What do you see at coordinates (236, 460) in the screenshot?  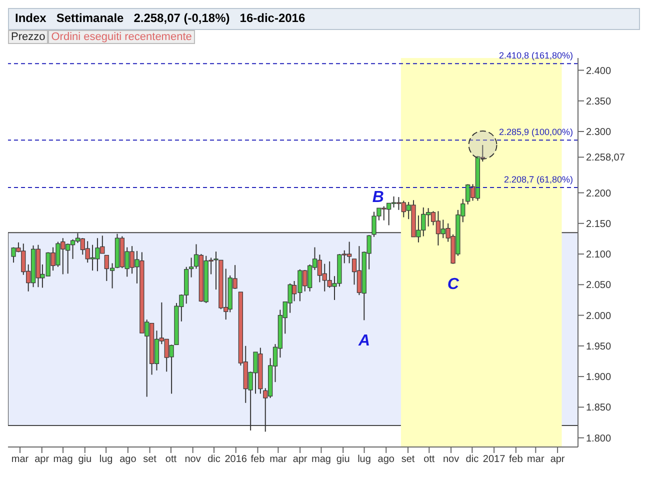 I see `x-tick-label: 2016` at bounding box center [236, 460].